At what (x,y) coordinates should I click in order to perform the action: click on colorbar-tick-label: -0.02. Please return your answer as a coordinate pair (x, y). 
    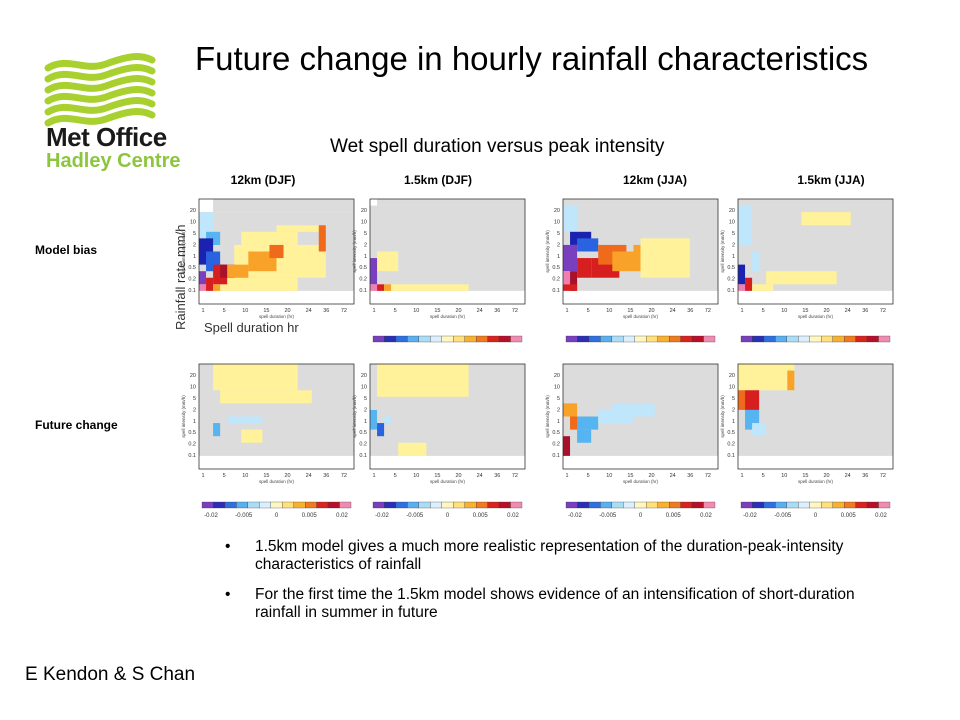
    Looking at the image, I should click on (211, 516).